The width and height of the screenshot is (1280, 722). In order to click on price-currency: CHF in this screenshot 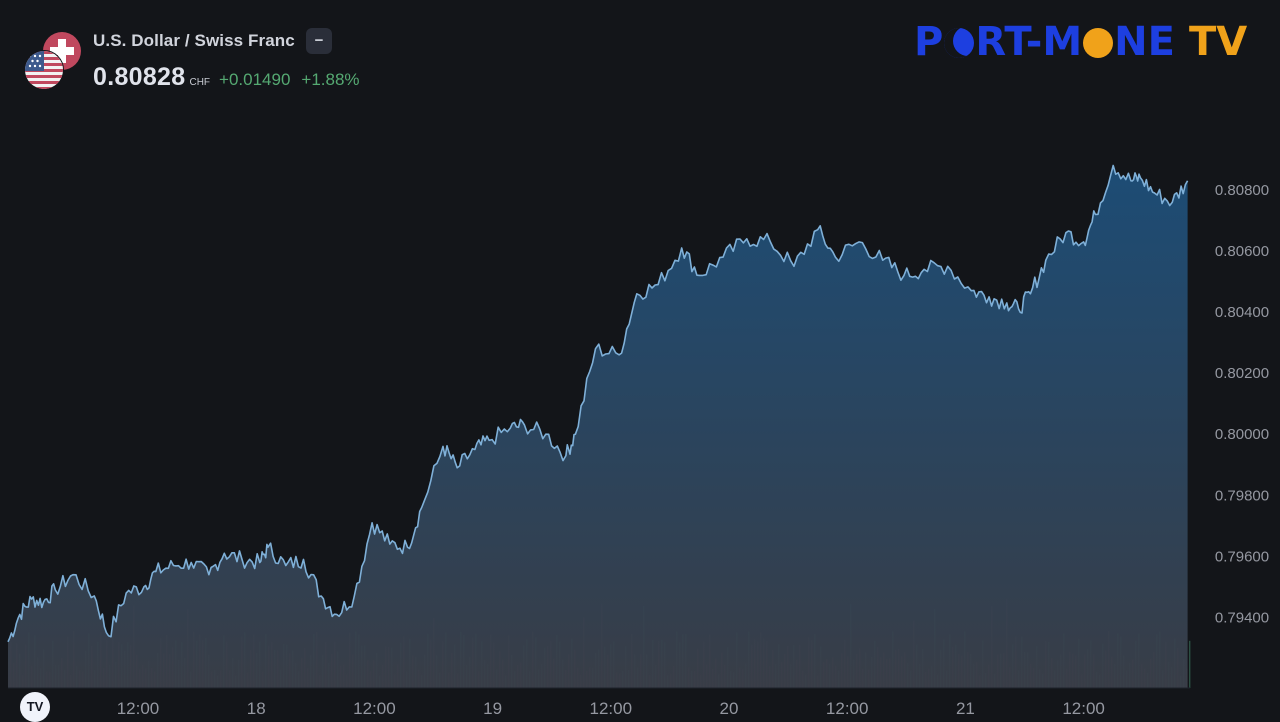, I will do `click(200, 82)`.